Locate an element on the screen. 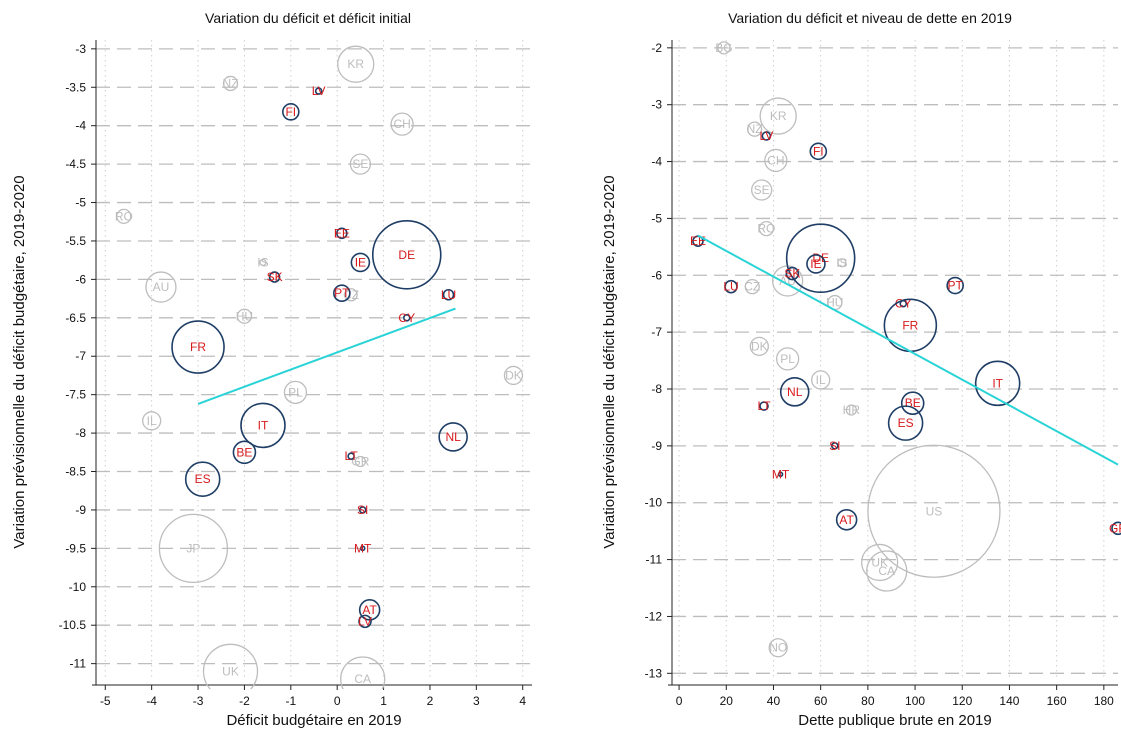 This screenshot has width=1121, height=731. y-tick-label: -3.5 is located at coordinates (75, 87).